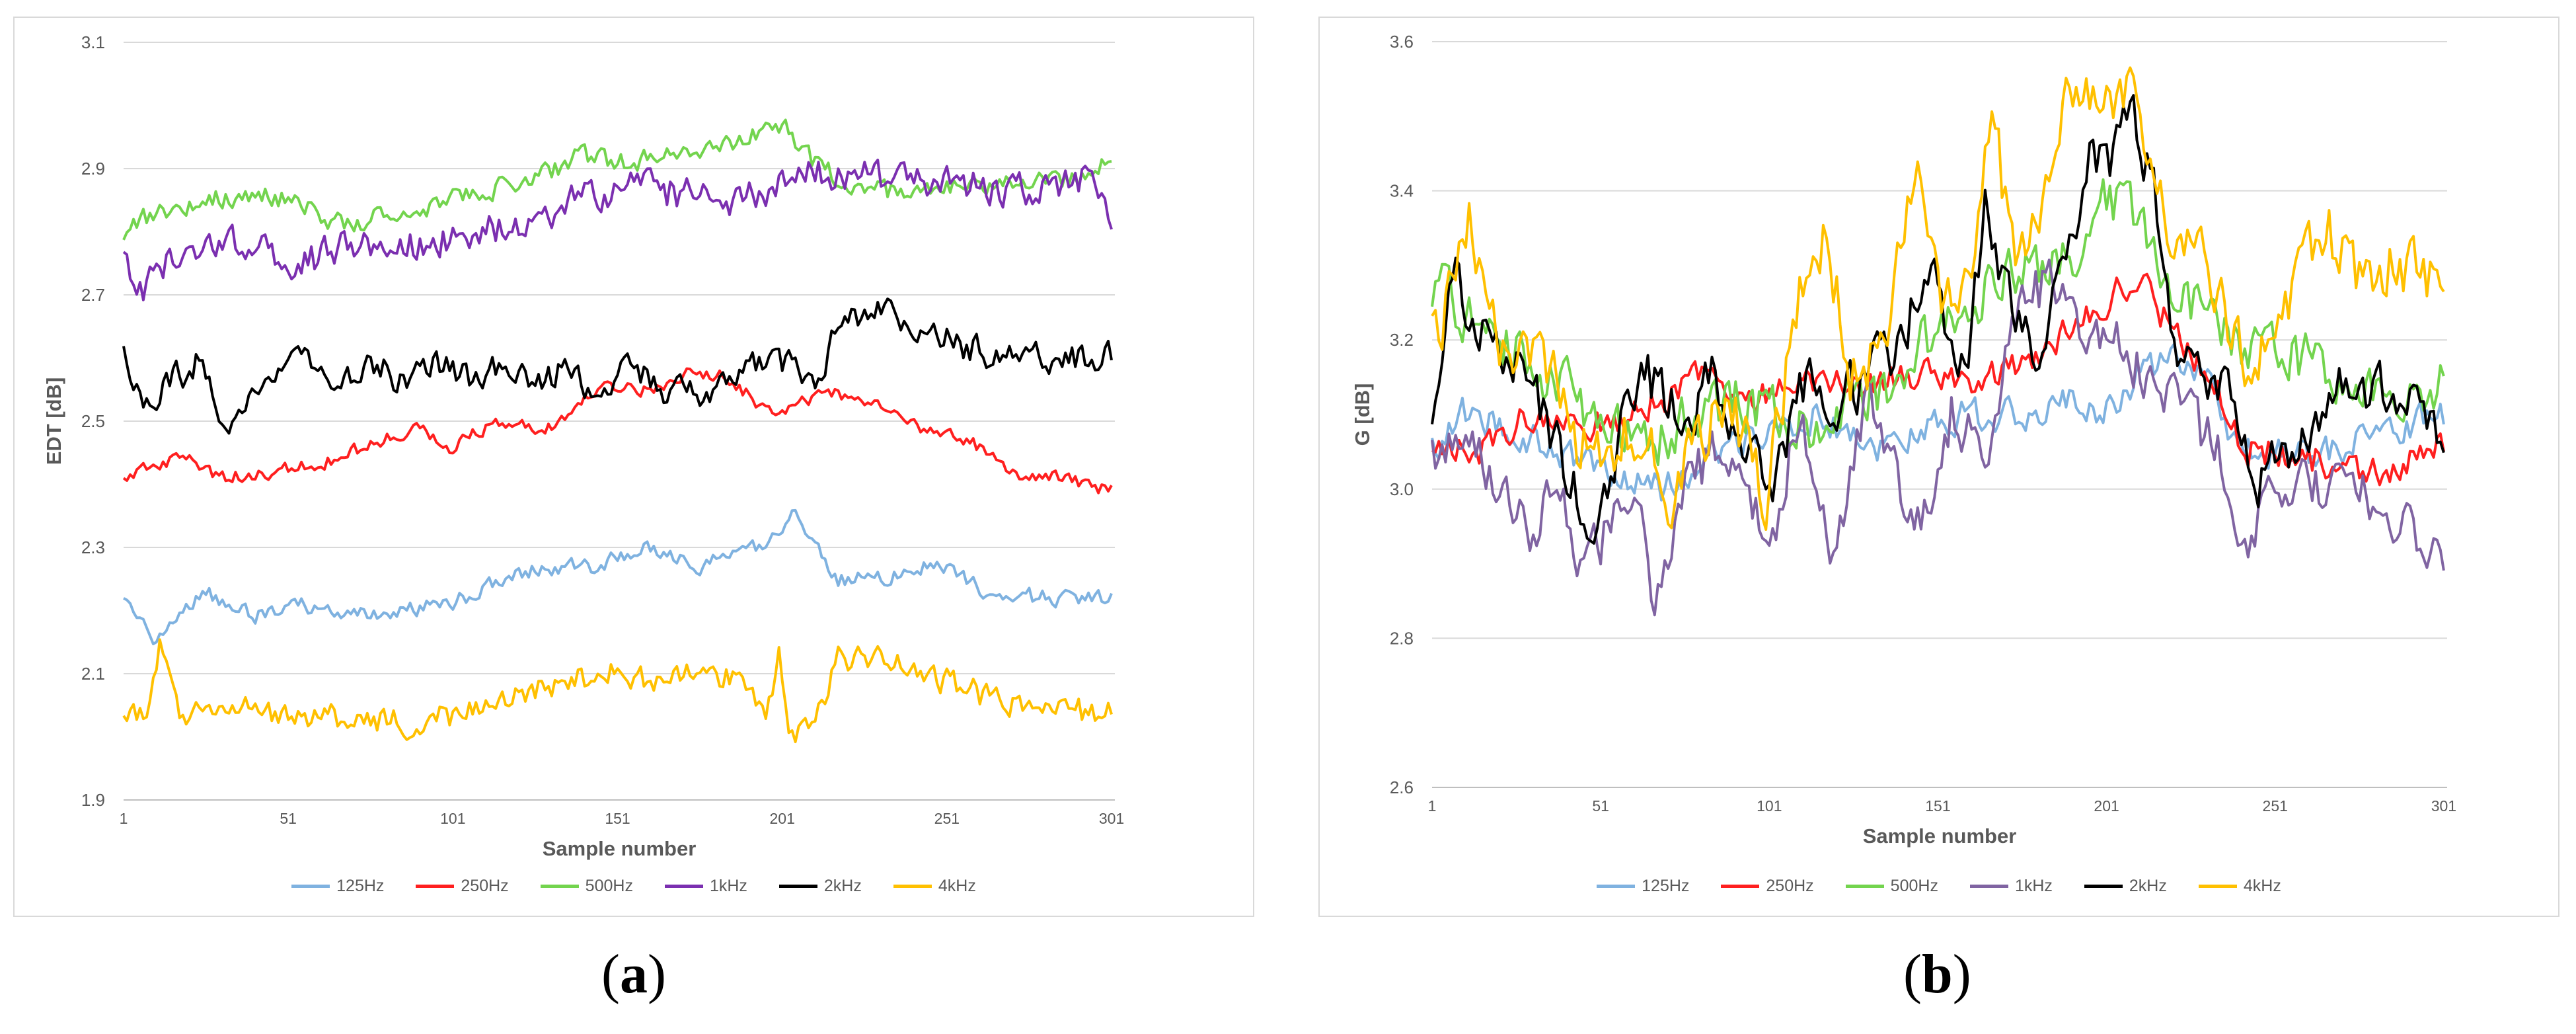  Describe the element at coordinates (617, 431) in the screenshot. I see `edt-series-250hz` at that location.